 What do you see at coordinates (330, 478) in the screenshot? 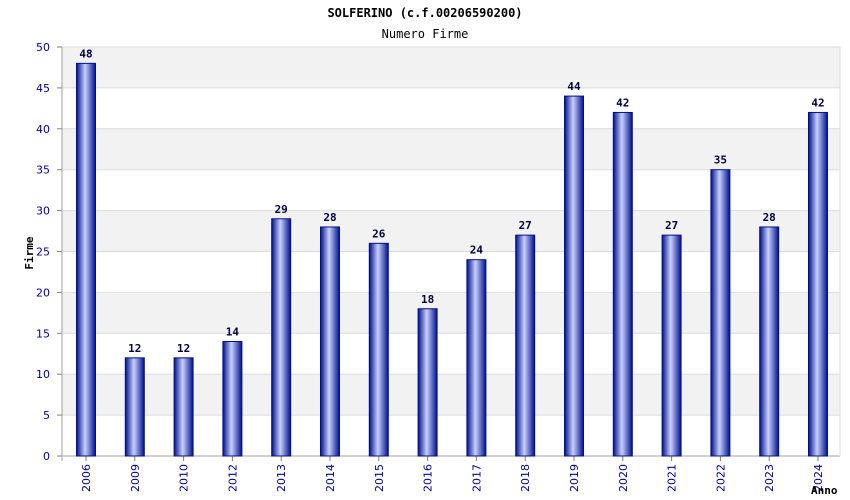
I see `x-tick-label: 2014` at bounding box center [330, 478].